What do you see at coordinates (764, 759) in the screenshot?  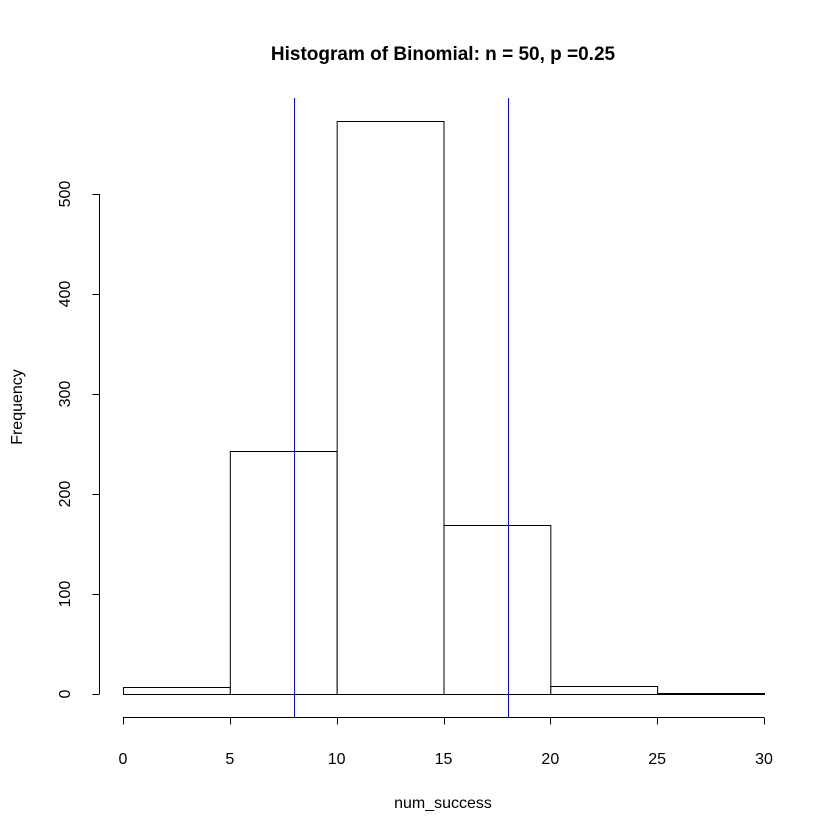 I see `x-tick-label-6: 30` at bounding box center [764, 759].